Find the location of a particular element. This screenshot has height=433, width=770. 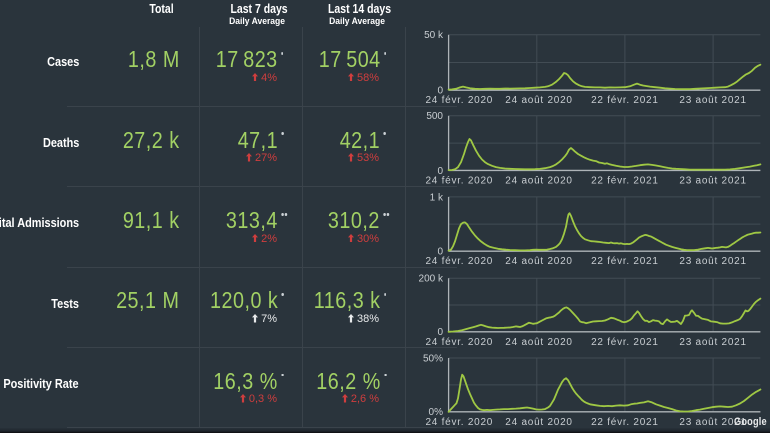

svg-text: 50 k is located at coordinates (434, 35).